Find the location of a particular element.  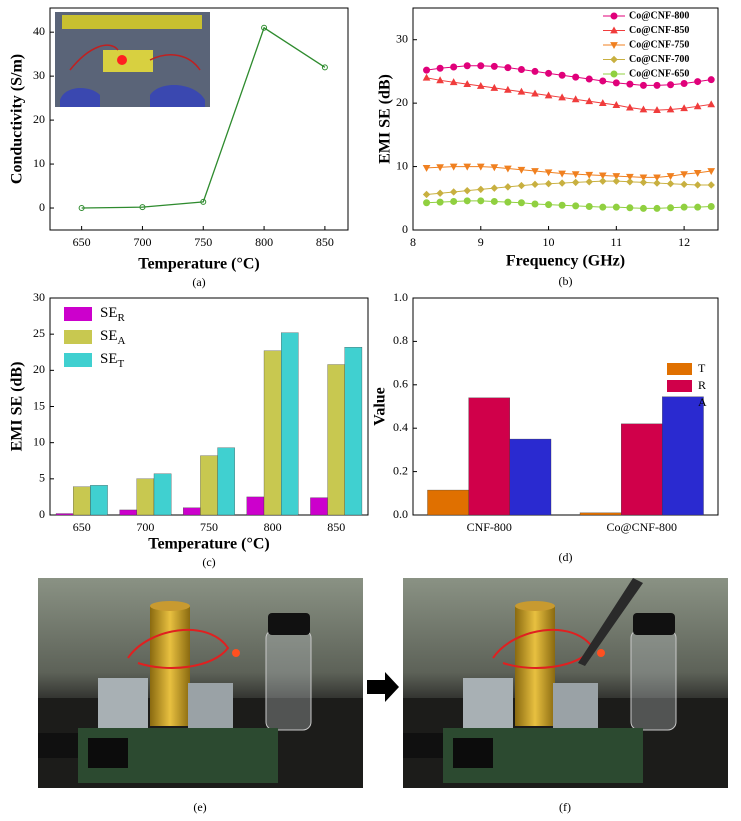

y-tick-label: 15 is located at coordinates (39, 405).